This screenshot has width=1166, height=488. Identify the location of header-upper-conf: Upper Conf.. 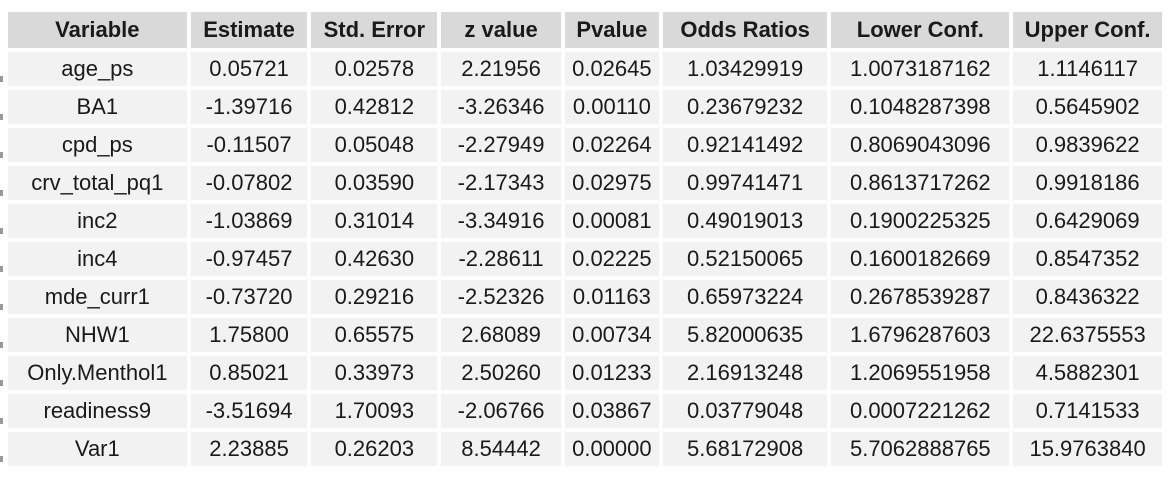
(1087, 30).